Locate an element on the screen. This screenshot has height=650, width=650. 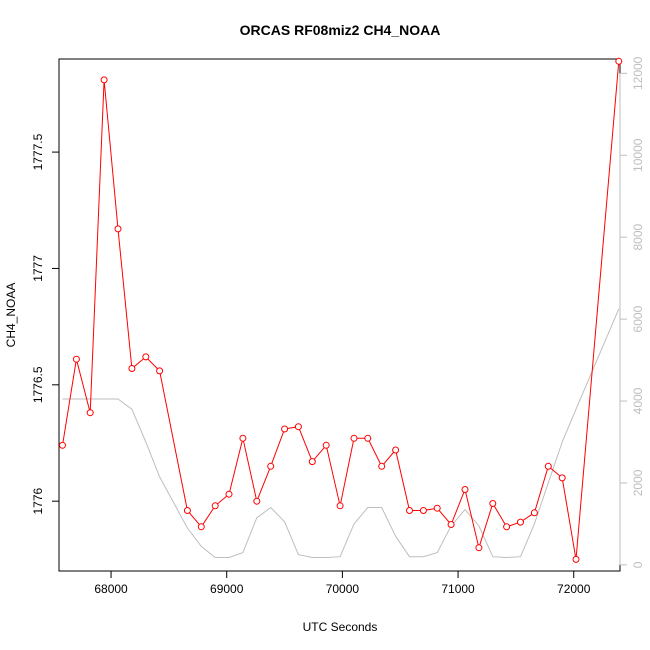
x-tick-label: 71000 is located at coordinates (458, 589).